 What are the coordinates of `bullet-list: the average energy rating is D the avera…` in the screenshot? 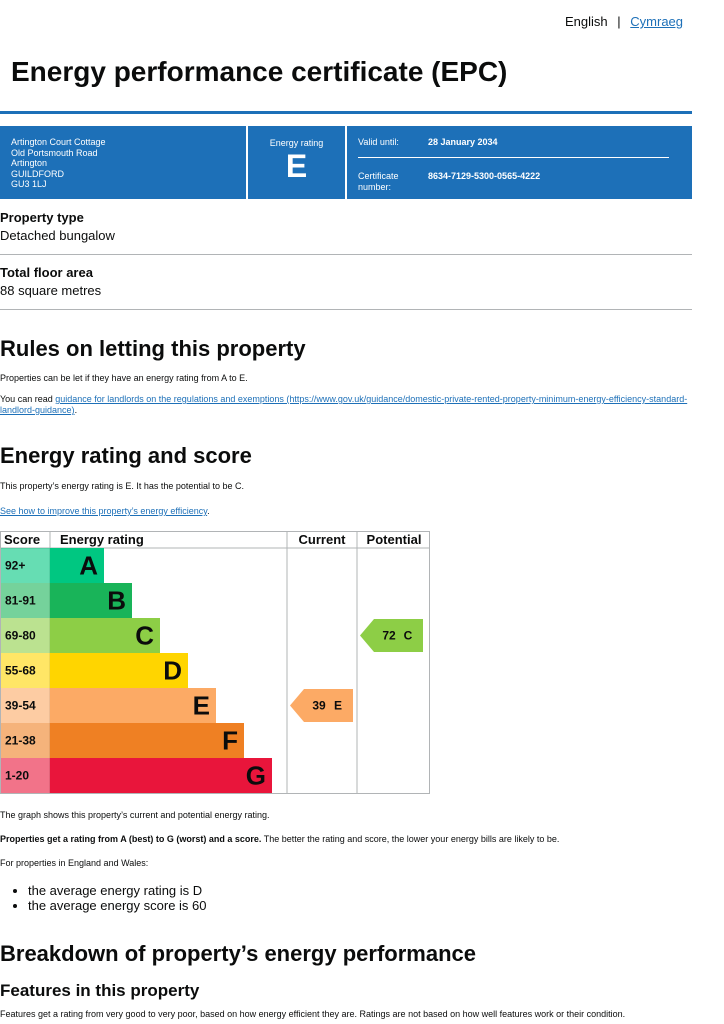 It's located at (103, 898).